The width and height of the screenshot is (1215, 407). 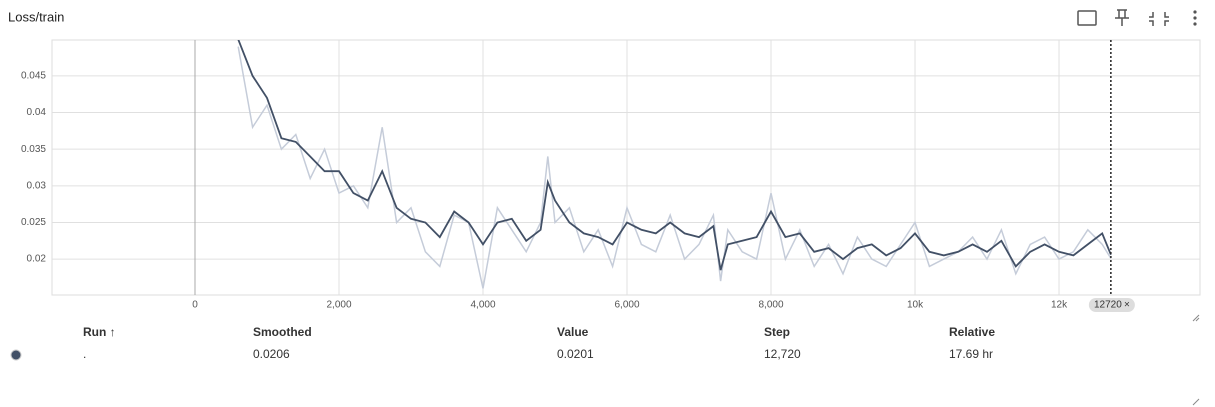 What do you see at coordinates (1127, 305) in the screenshot?
I see `cursor-chip-close: ×` at bounding box center [1127, 305].